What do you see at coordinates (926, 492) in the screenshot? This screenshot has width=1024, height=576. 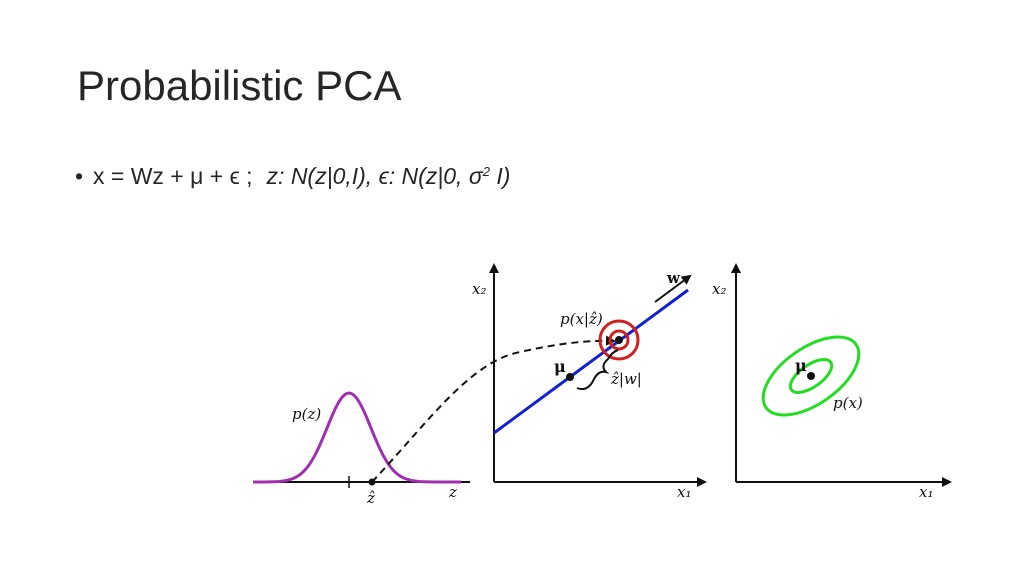 I see `right-x-axis-label: x₁` at bounding box center [926, 492].